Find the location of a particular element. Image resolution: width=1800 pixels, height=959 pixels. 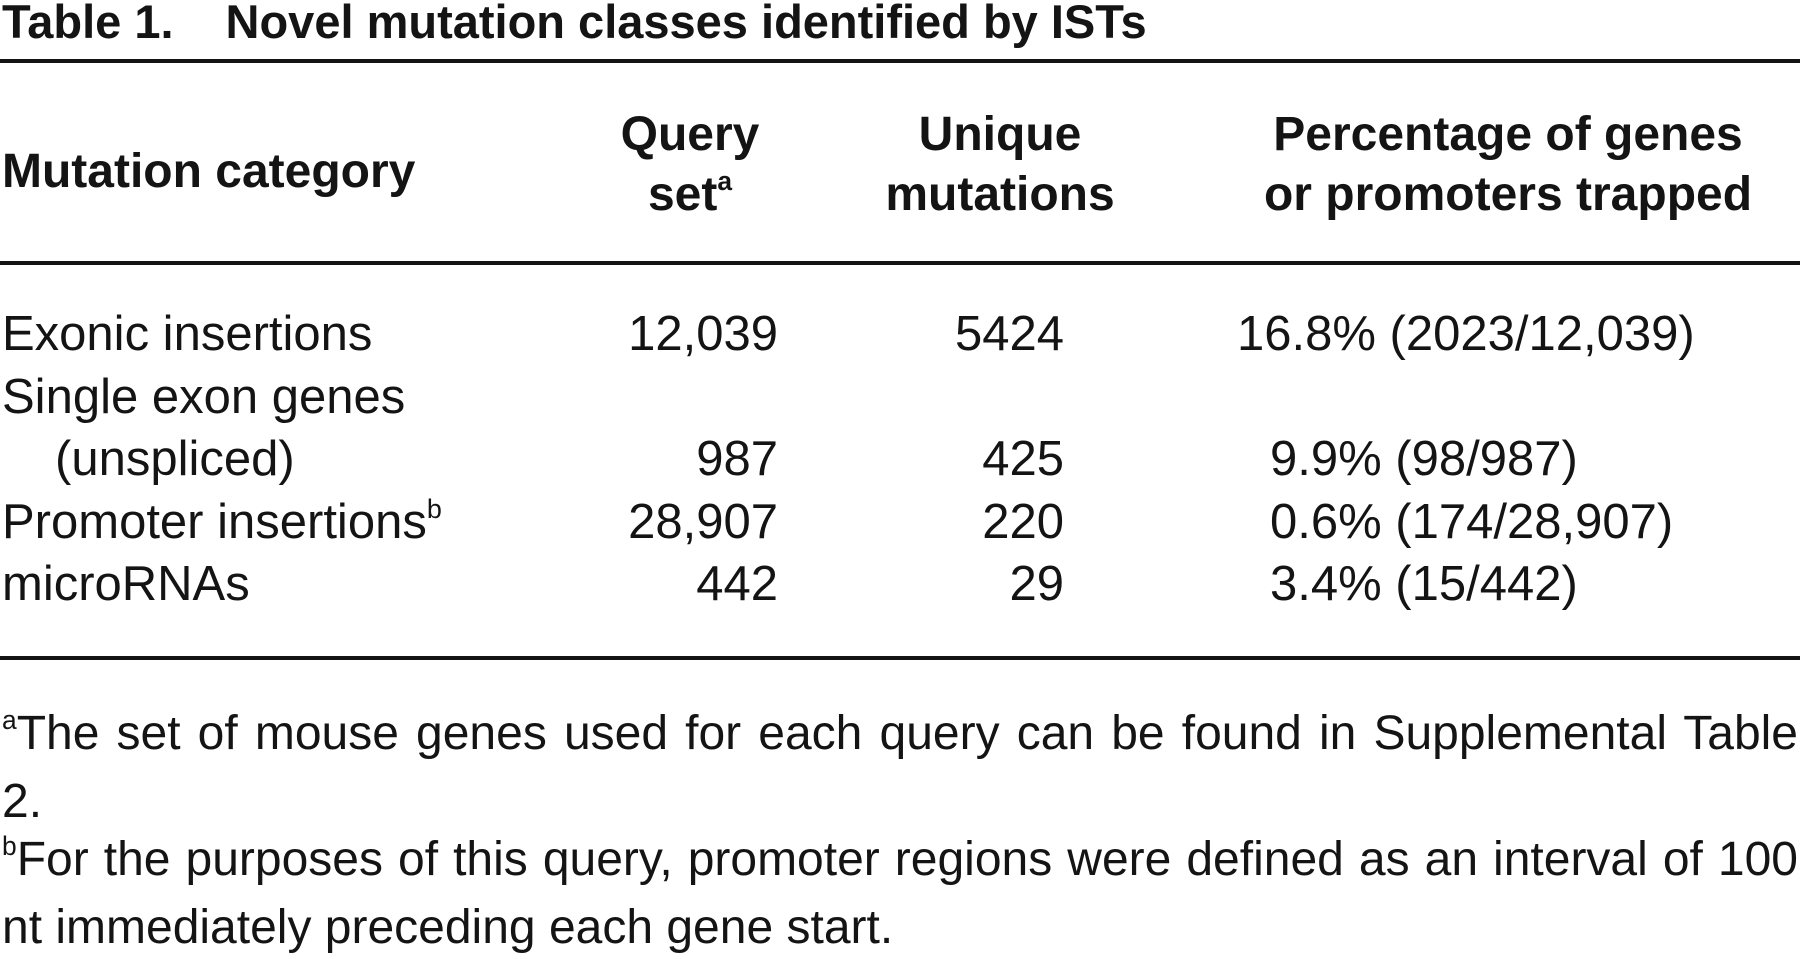

bottom-rule is located at coordinates (900, 658).